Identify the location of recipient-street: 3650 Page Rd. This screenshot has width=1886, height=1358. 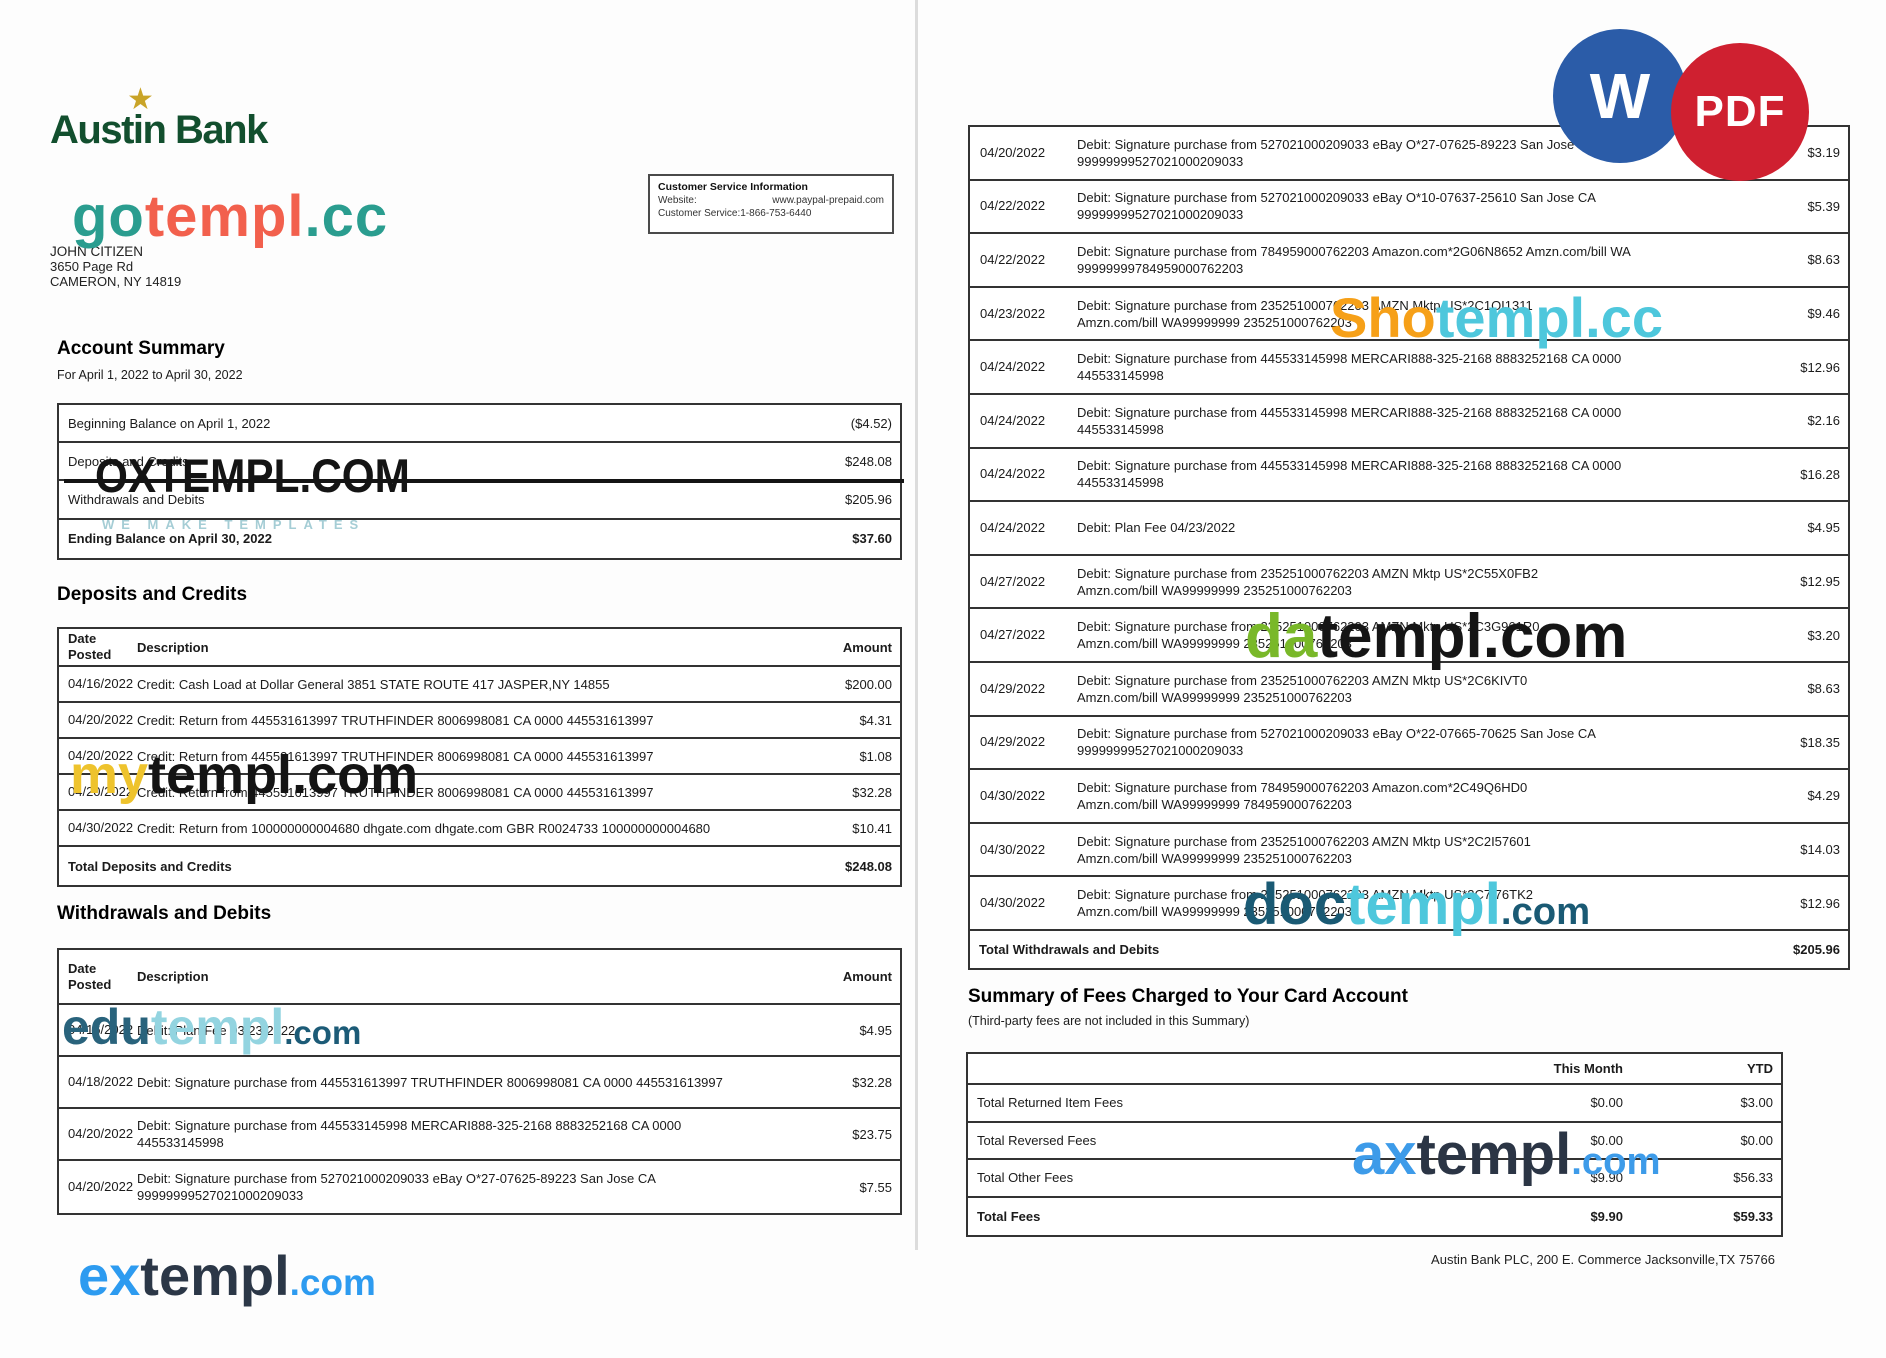
(92, 266).